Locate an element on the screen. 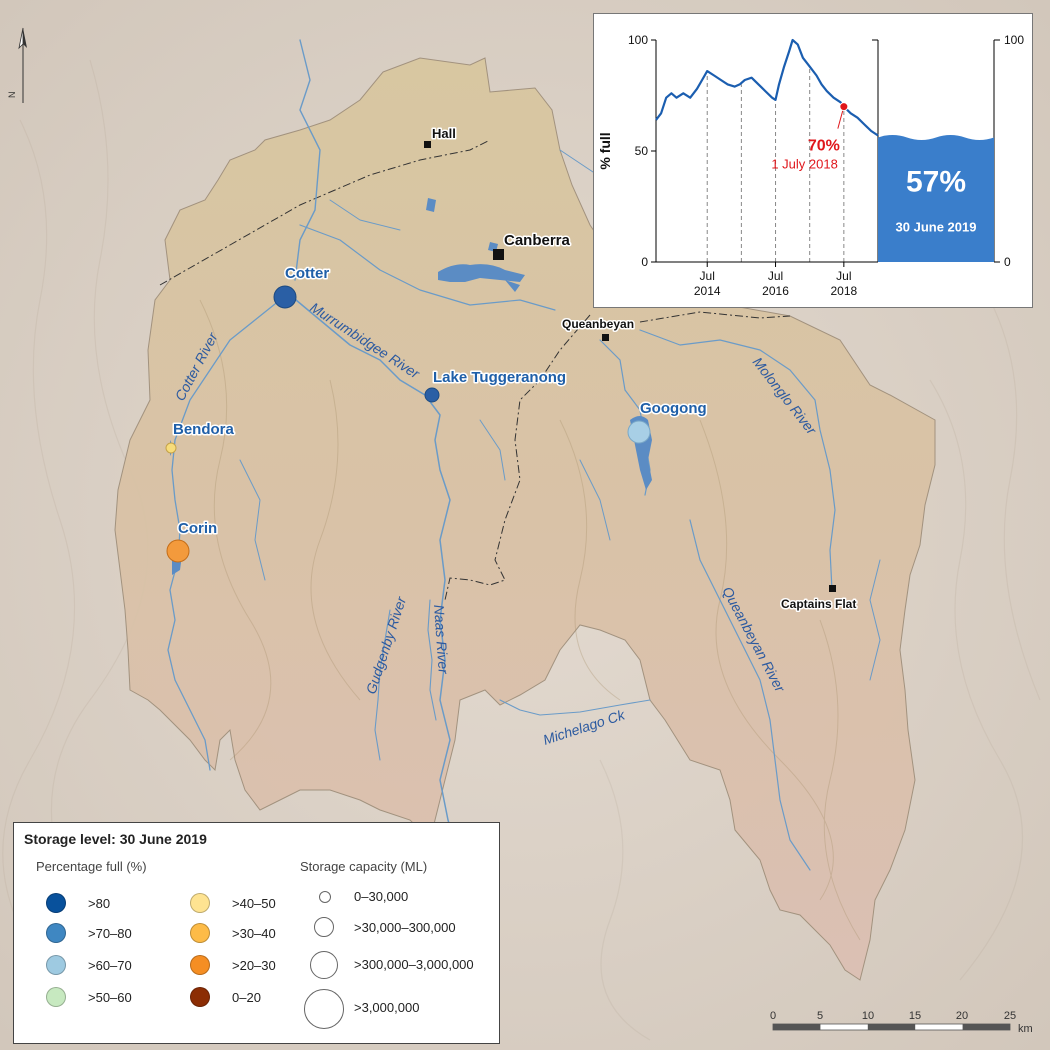 The height and width of the screenshot is (1050, 1050). storage-symbol-googong is located at coordinates (639, 432).